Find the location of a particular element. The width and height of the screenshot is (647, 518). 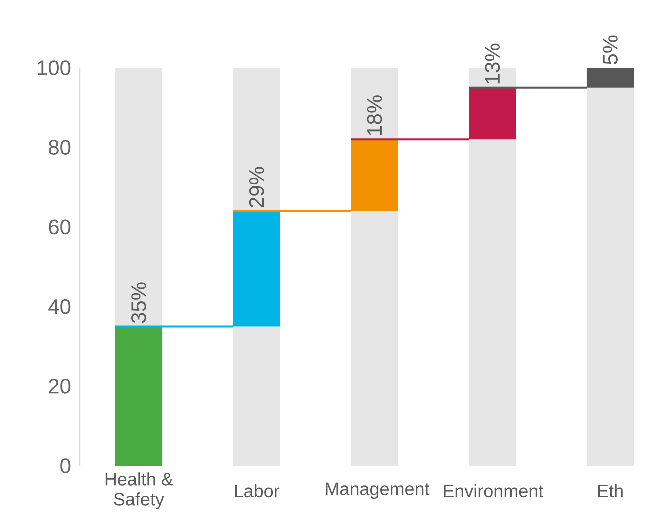

x-tick-label: Health & Safety is located at coordinates (140, 491).